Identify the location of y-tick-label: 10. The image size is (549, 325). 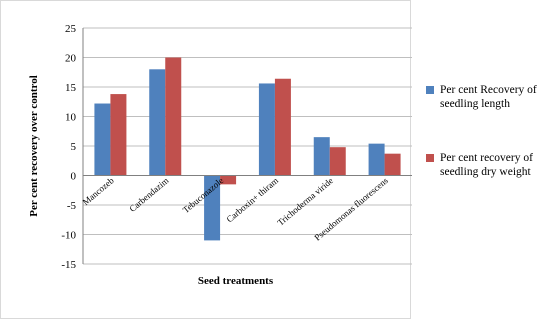
(71, 118).